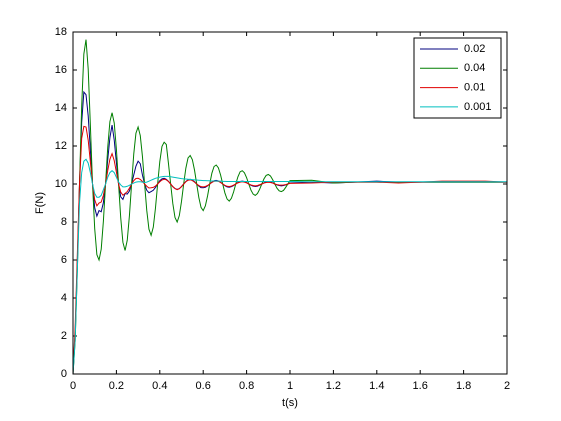 The image size is (561, 421). I want to click on x-tick-label: 1.2, so click(333, 386).